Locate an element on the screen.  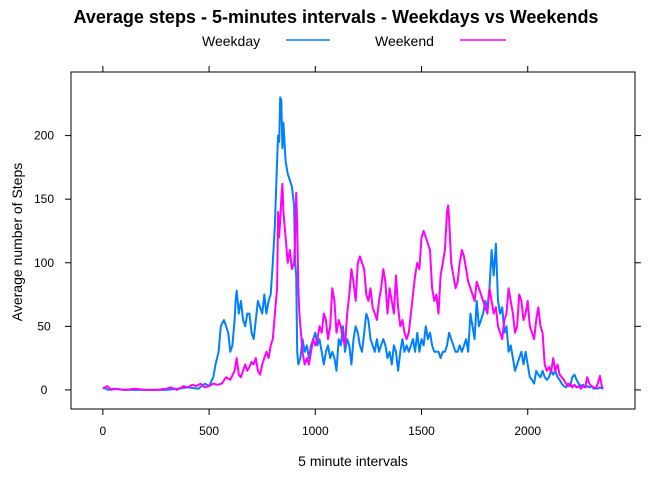
x-tick-label: 0 is located at coordinates (103, 431).